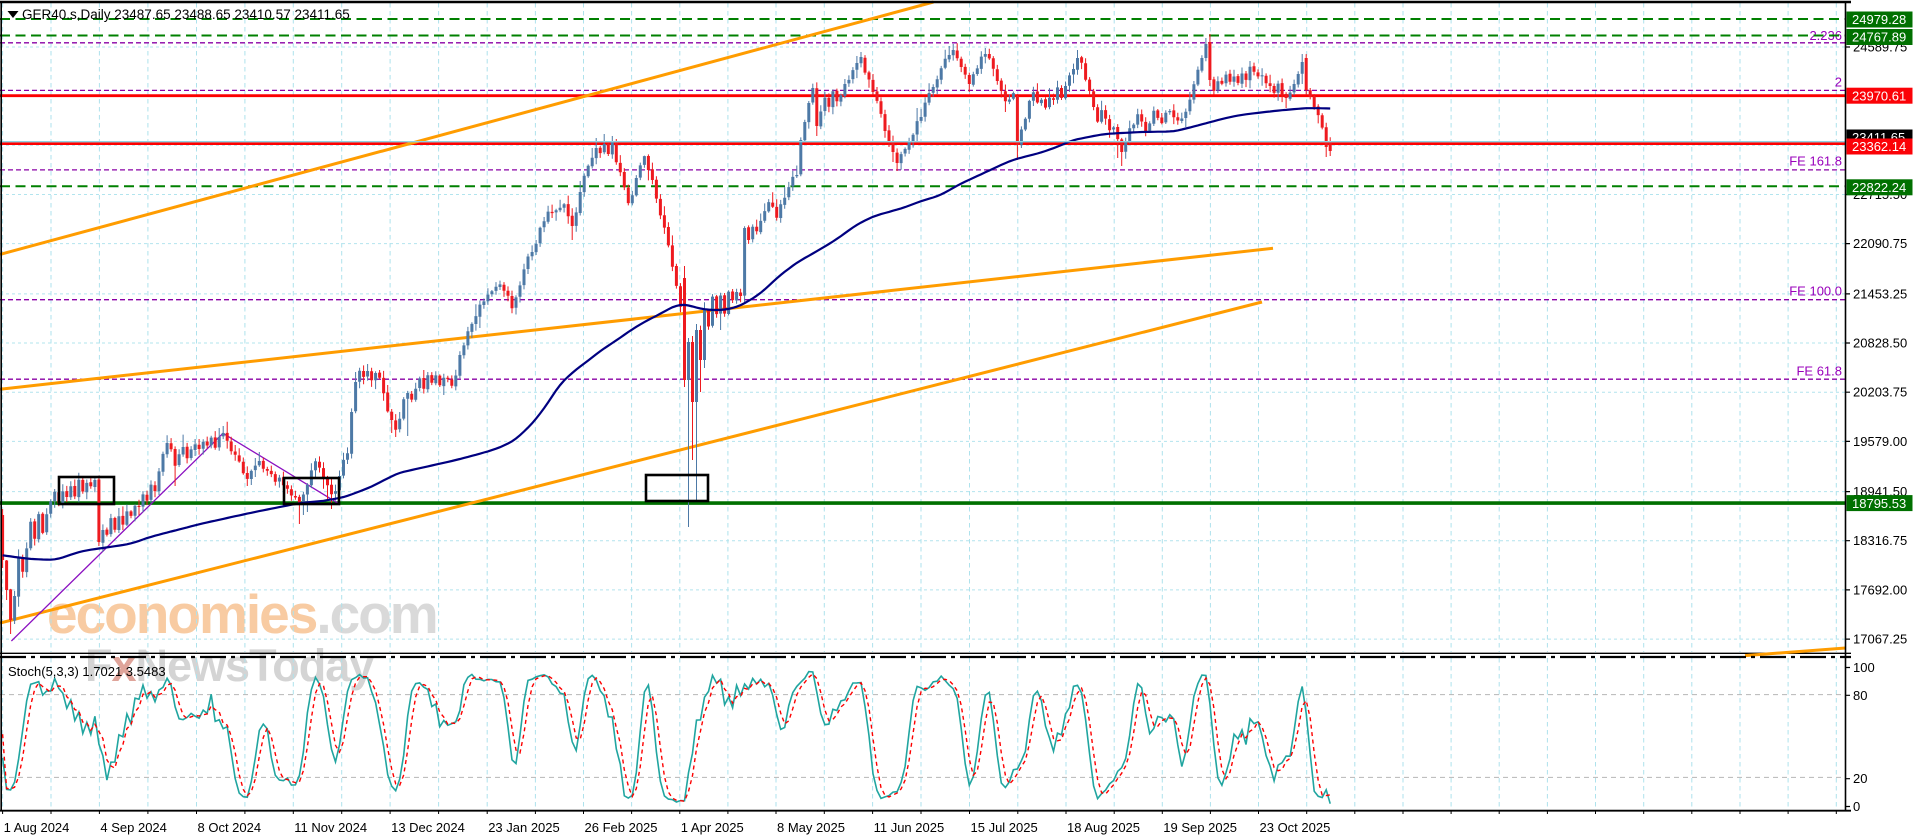  What do you see at coordinates (87, 671) in the screenshot?
I see `svg-text: Stoch(5,3,3) 1.7021 3.5483` at bounding box center [87, 671].